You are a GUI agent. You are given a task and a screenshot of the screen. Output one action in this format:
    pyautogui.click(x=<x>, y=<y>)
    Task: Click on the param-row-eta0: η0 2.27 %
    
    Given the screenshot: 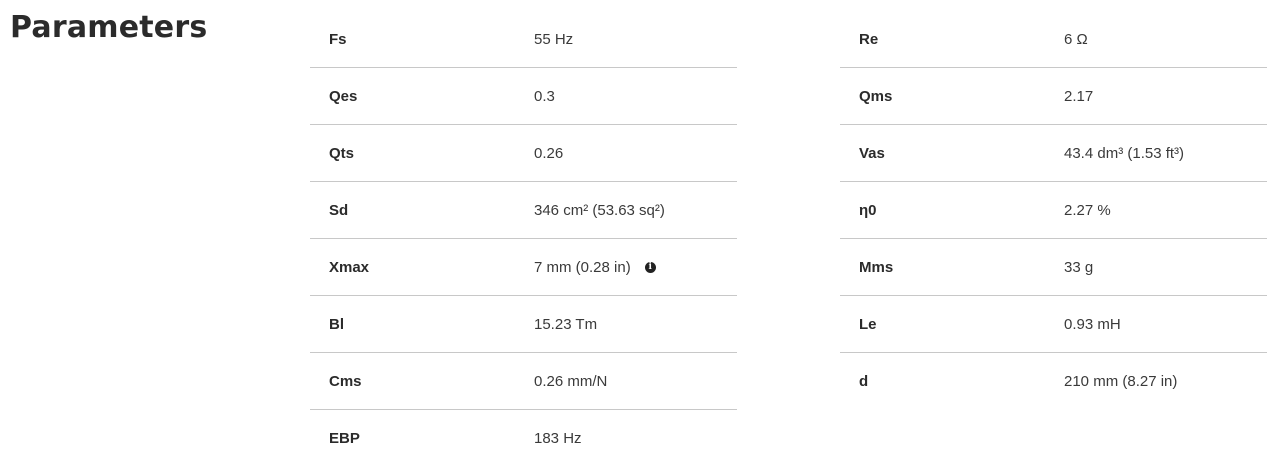 What is the action you would take?
    pyautogui.click(x=1053, y=210)
    